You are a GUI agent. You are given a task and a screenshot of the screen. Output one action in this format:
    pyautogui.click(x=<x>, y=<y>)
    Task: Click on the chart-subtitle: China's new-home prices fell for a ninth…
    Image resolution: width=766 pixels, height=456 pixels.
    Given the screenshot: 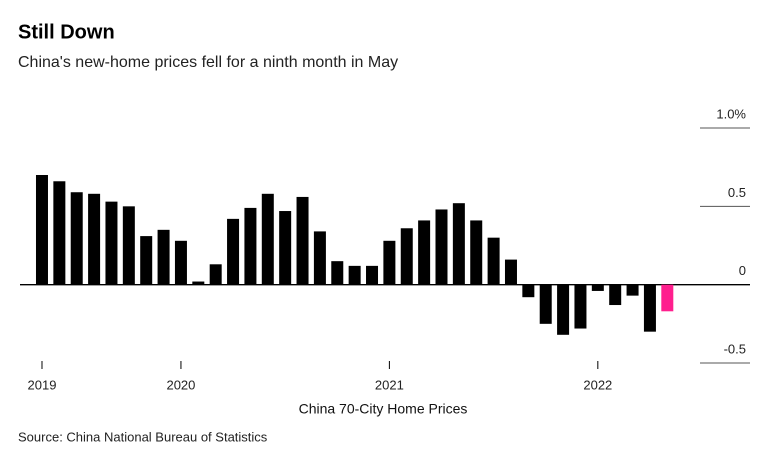 What is the action you would take?
    pyautogui.click(x=208, y=62)
    